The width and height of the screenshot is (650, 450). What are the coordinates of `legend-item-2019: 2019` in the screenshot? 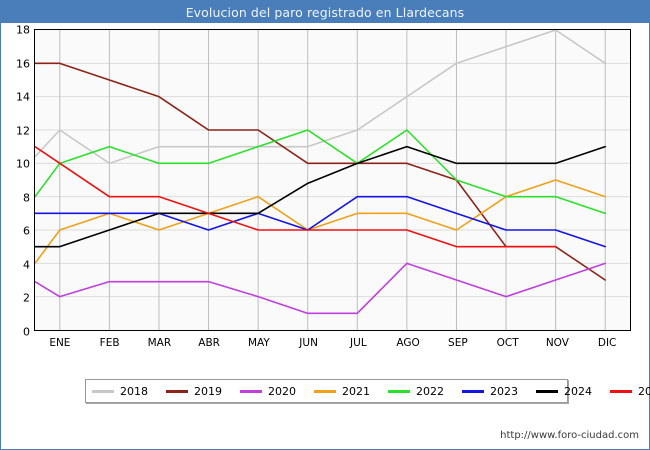 It's located at (201, 391).